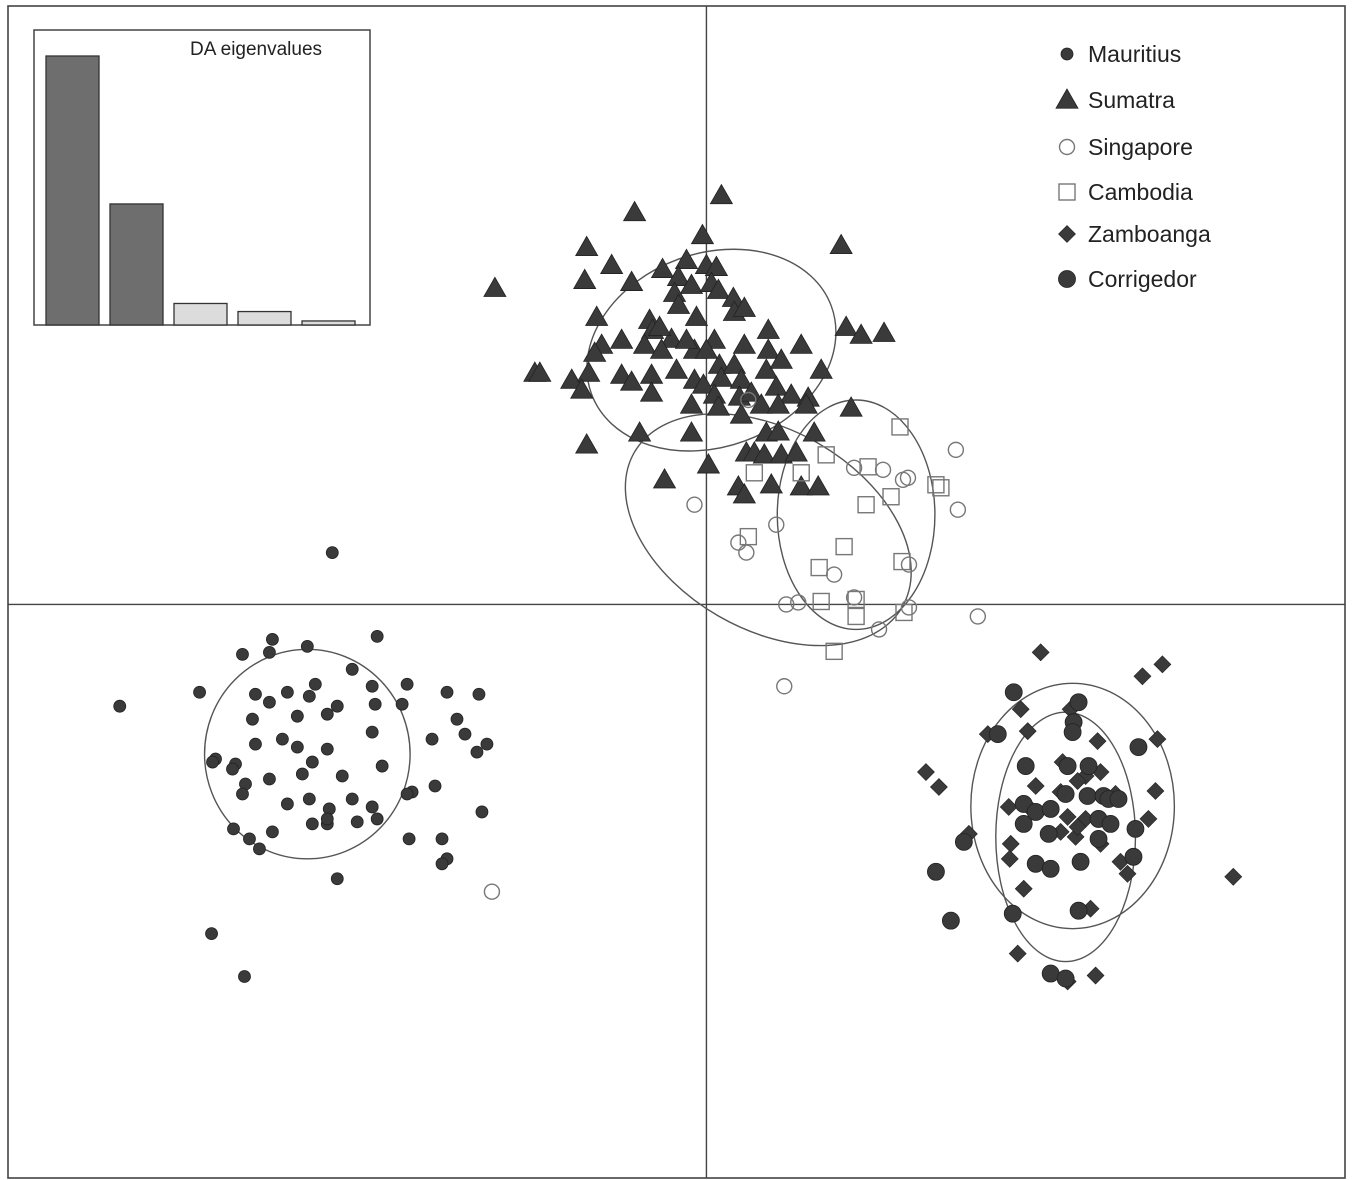 This screenshot has height=1180, width=1352. What do you see at coordinates (1067, 98) in the screenshot?
I see `legend-marker-sumatra` at bounding box center [1067, 98].